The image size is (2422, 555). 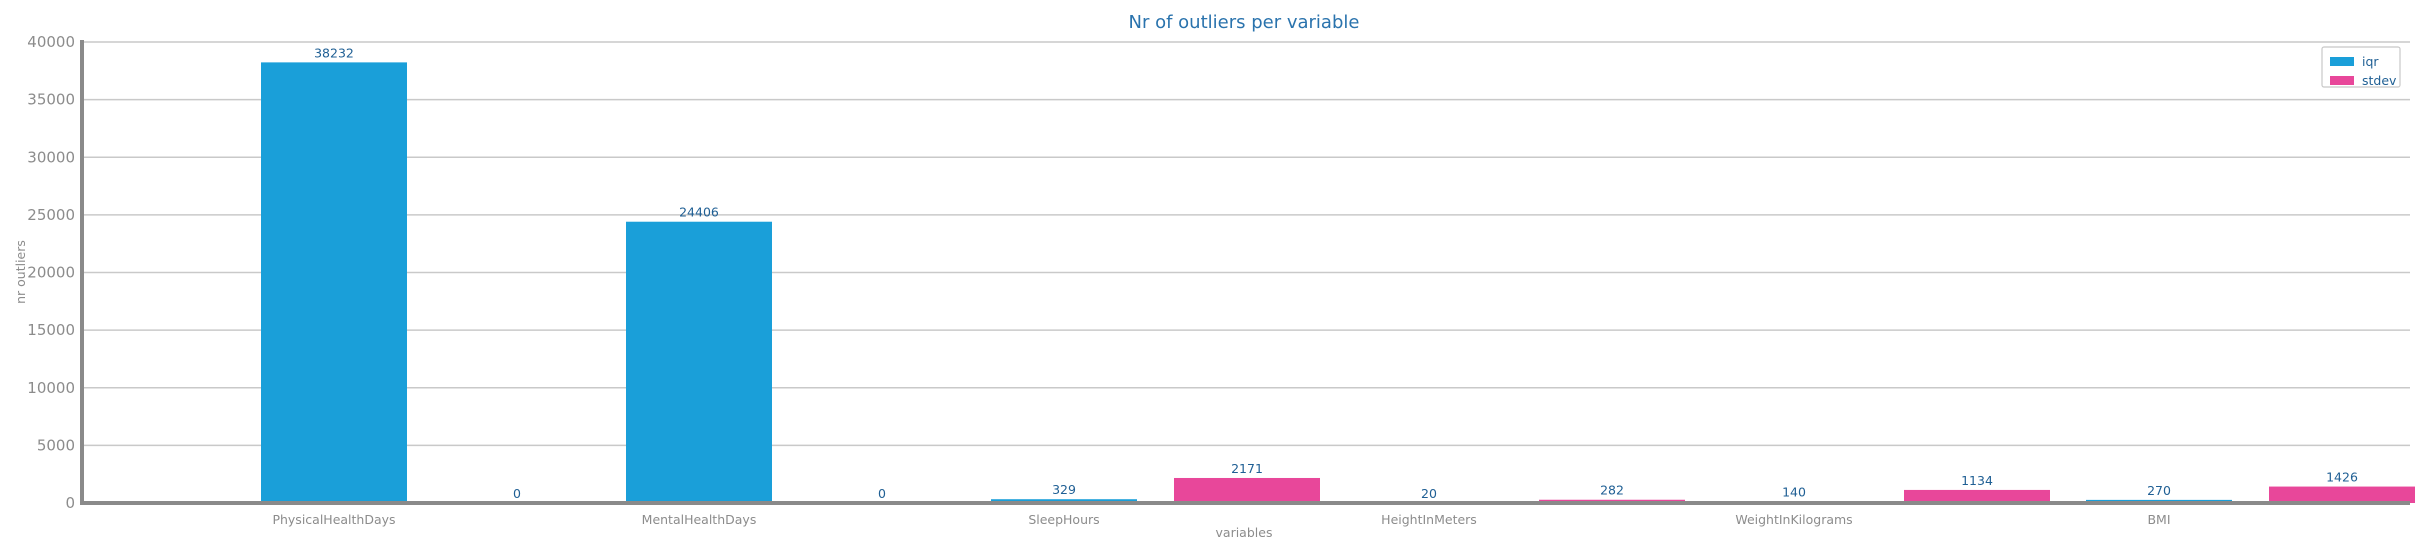 What do you see at coordinates (51, 100) in the screenshot?
I see `y-tick-label: 35000` at bounding box center [51, 100].